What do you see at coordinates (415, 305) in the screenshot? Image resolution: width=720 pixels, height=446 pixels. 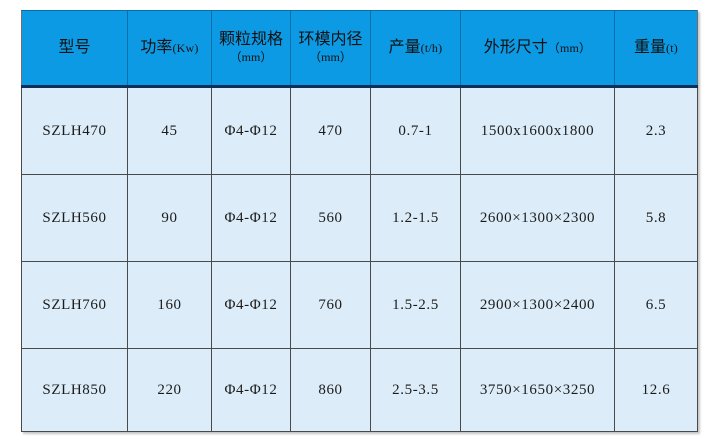 I see `cell-output: 1.5-2.5` at bounding box center [415, 305].